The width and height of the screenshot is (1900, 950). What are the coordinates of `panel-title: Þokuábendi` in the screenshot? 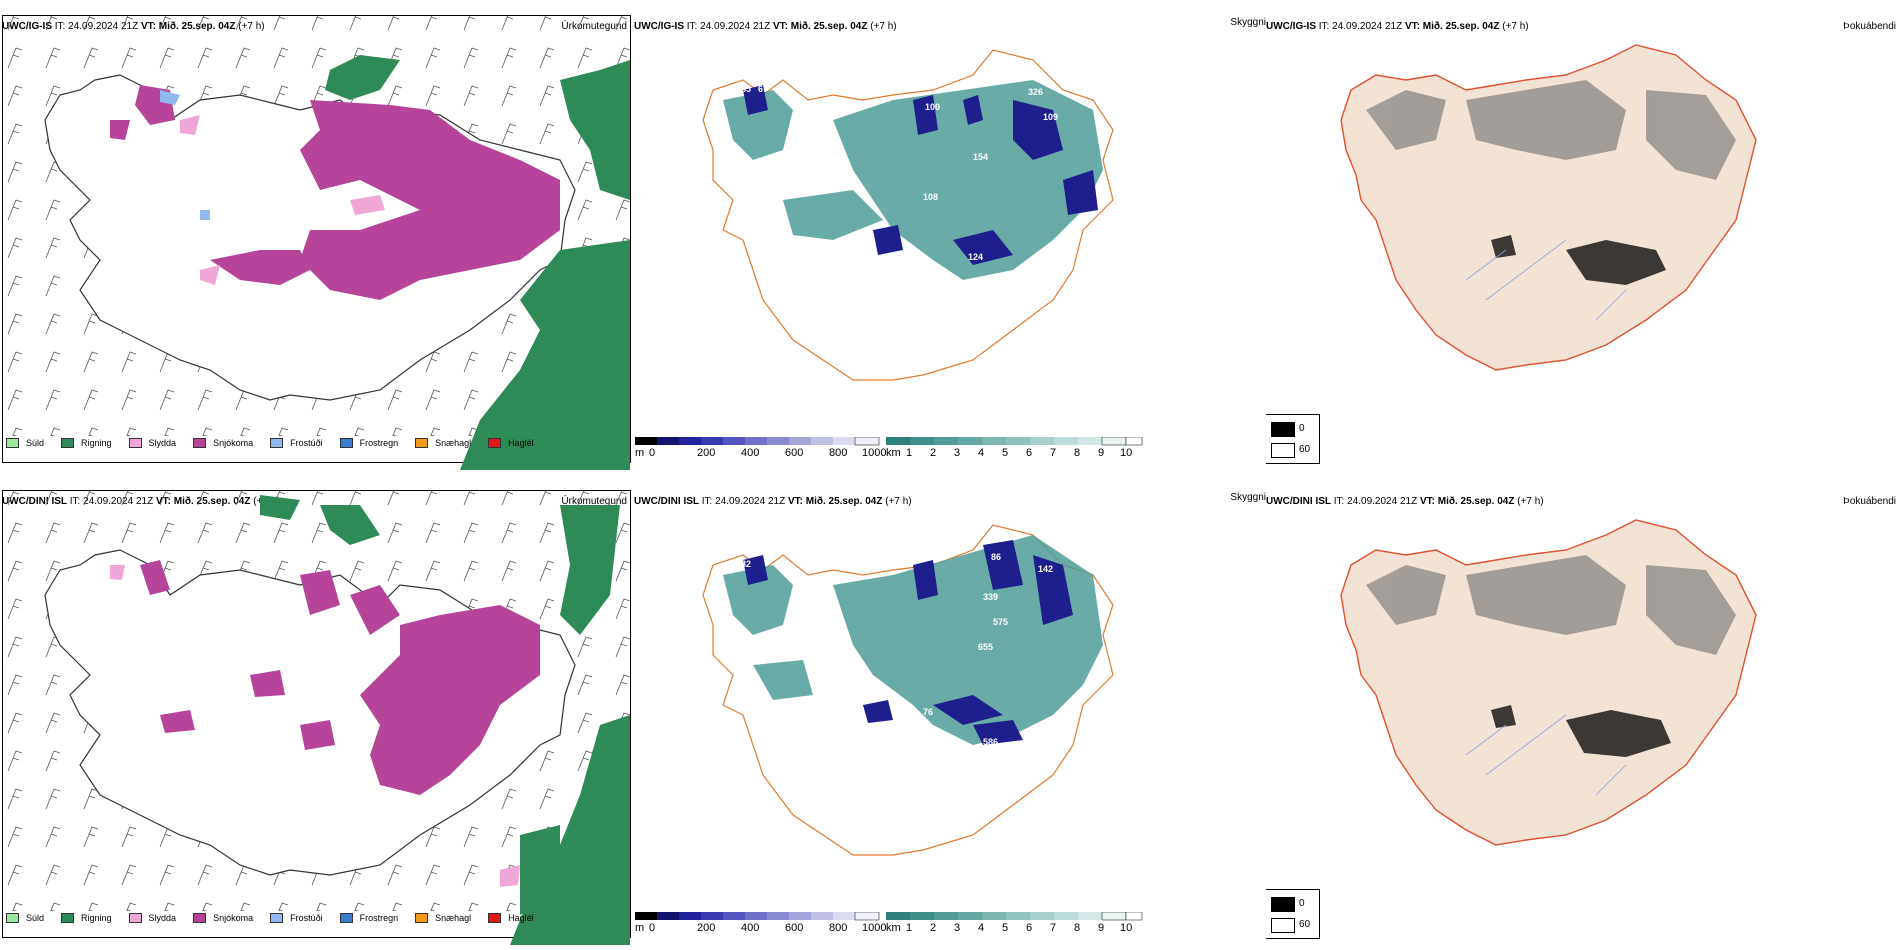 It's located at (1869, 26).